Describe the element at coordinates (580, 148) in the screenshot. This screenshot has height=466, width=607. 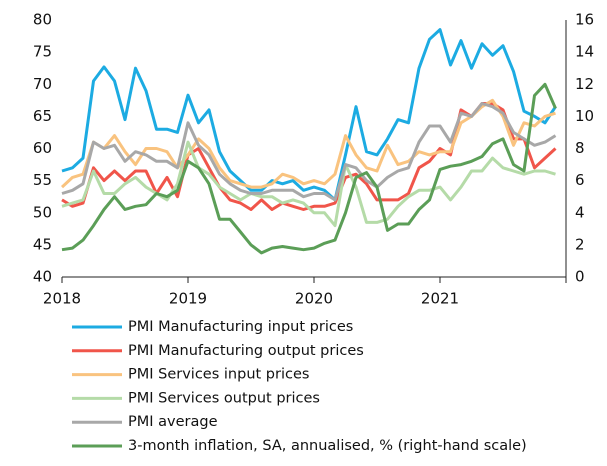
I see `y2-tick-label: 8` at that location.